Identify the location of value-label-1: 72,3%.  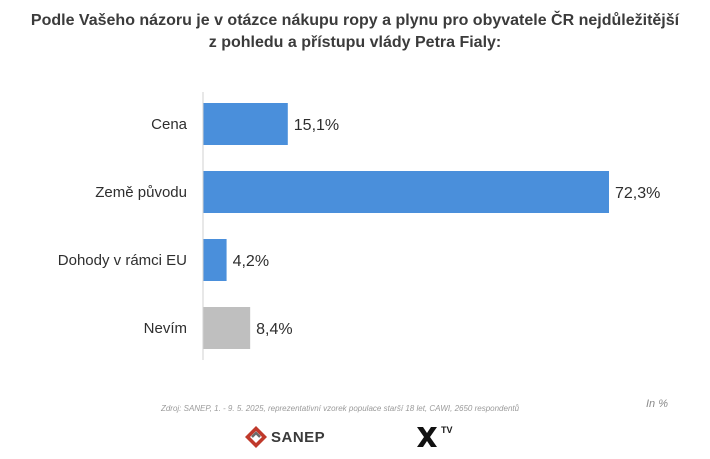
(637, 193).